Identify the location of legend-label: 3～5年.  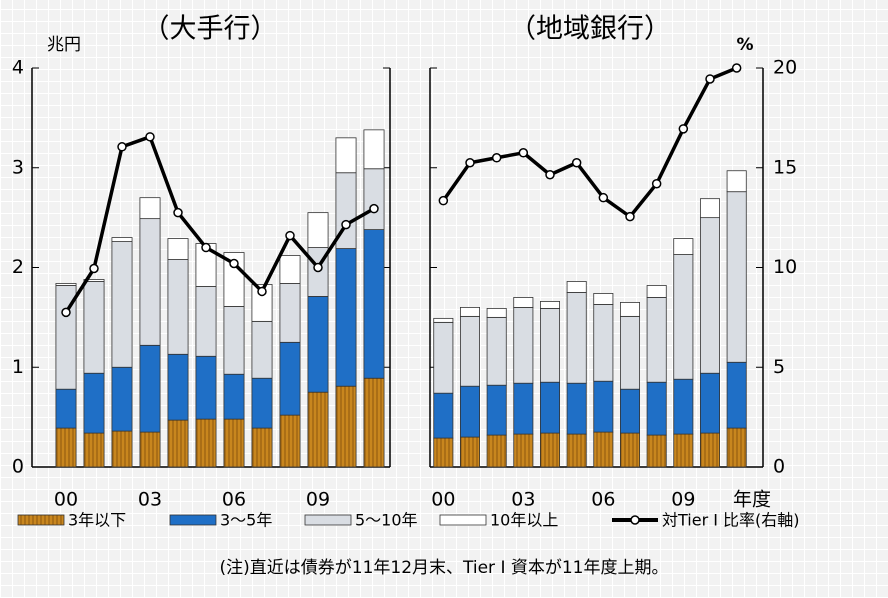
(246, 520).